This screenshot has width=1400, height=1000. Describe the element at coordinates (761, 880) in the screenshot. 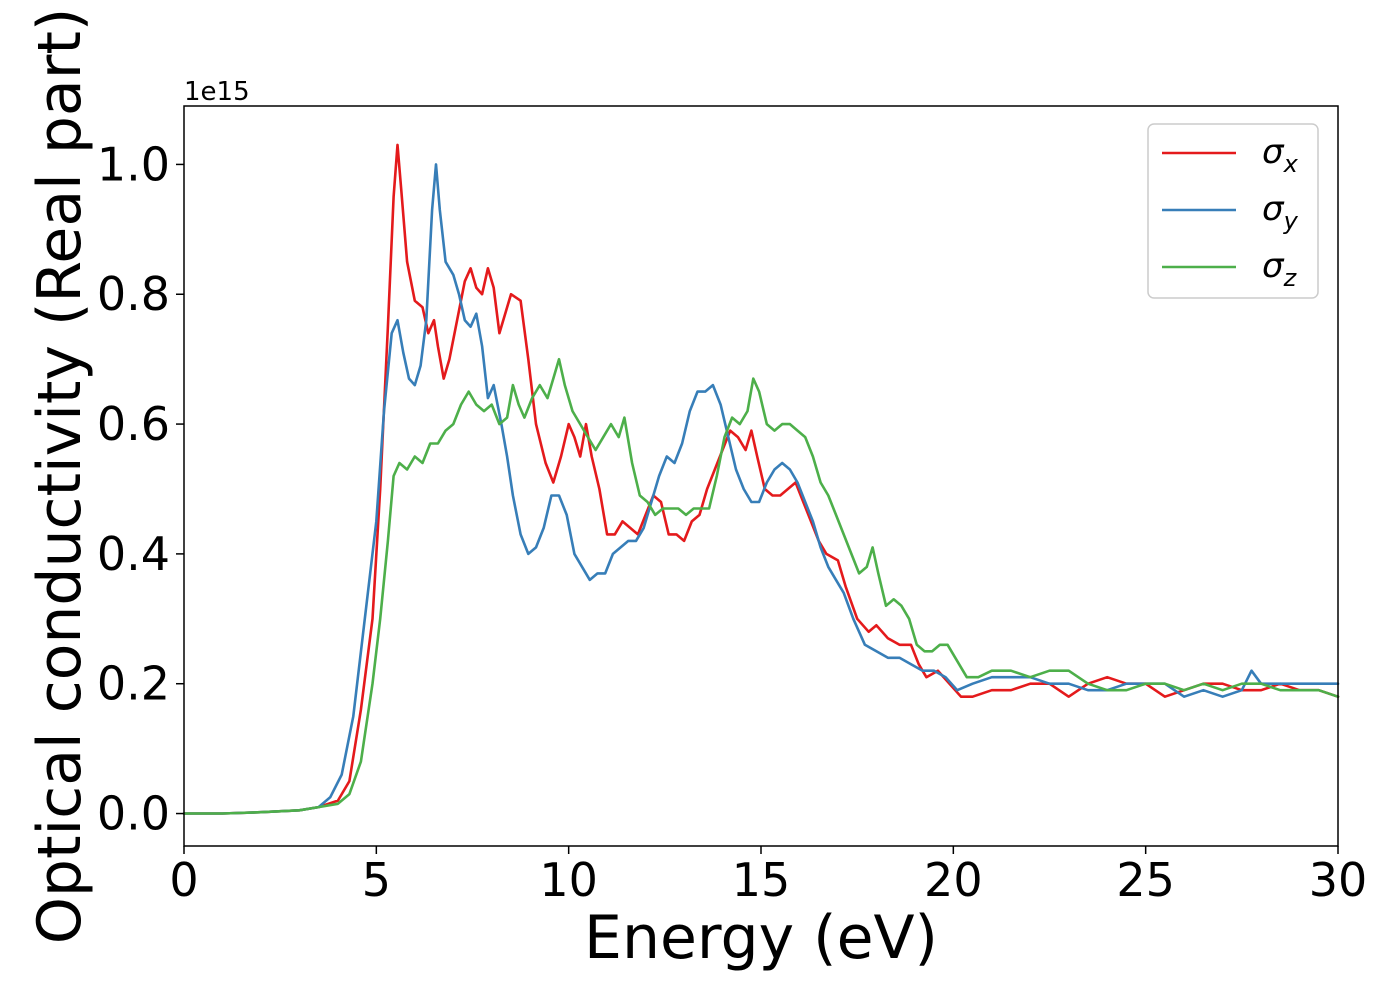

I see `x-tick-label: 15` at that location.